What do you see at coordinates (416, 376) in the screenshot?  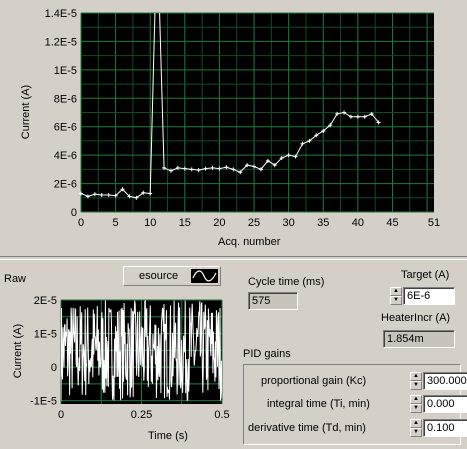 I see `kc-increment-button: ▲` at bounding box center [416, 376].